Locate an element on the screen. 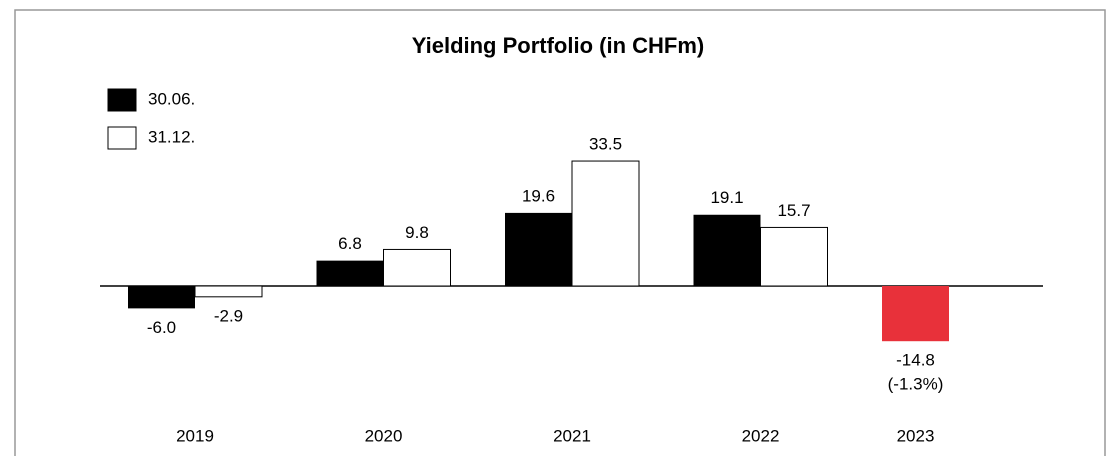  value-label: -2.9 is located at coordinates (228, 315).